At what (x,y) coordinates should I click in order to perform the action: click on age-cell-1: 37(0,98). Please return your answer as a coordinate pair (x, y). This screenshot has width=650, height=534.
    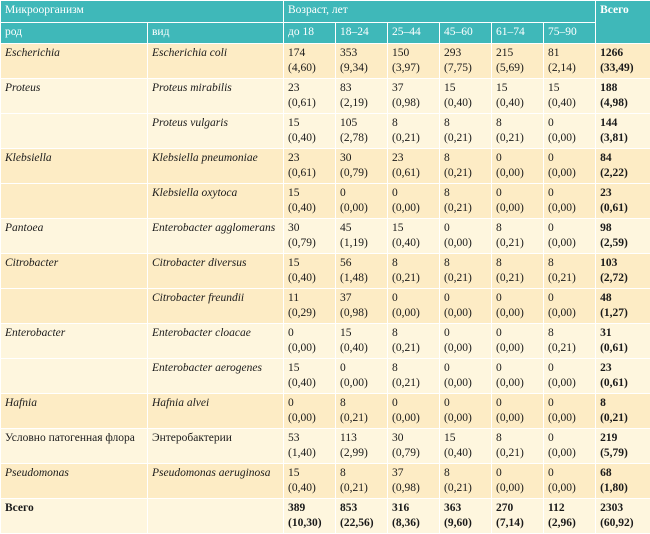
    Looking at the image, I should click on (362, 306).